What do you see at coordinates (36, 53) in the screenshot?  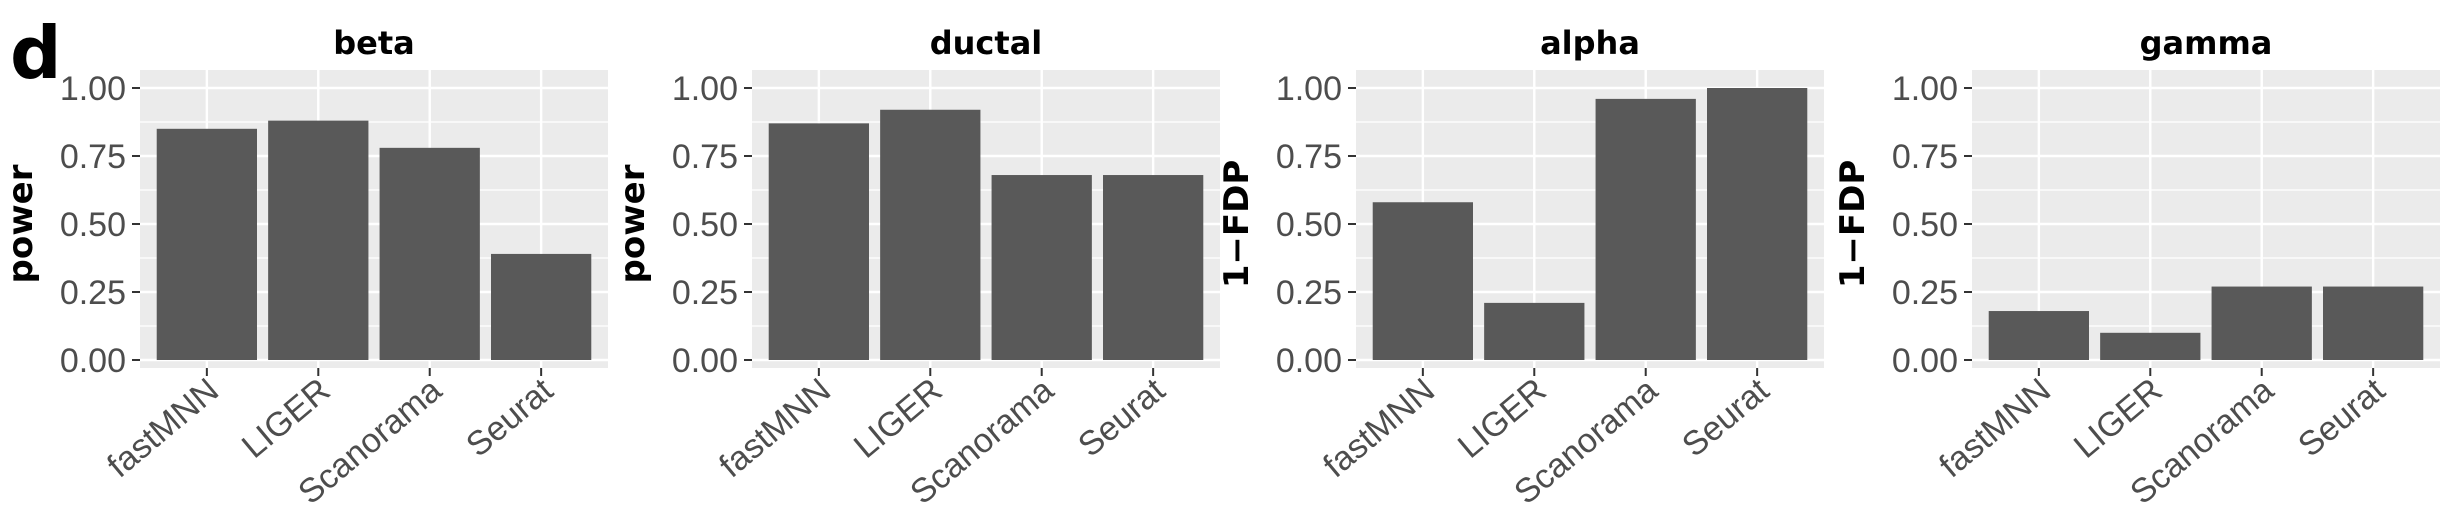 I see `panel-letter: d` at bounding box center [36, 53].